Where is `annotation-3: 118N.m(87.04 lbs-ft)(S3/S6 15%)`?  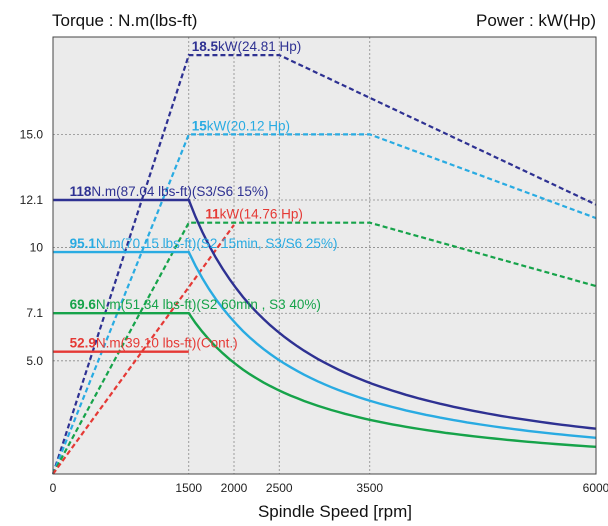 annotation-3: 118N.m(87.04 lbs-ft)(S3/S6 15%) is located at coordinates (169, 191).